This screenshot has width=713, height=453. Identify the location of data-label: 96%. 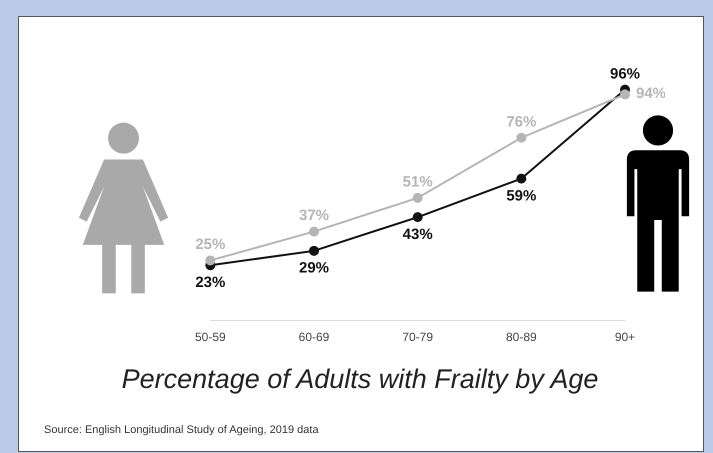
(625, 73).